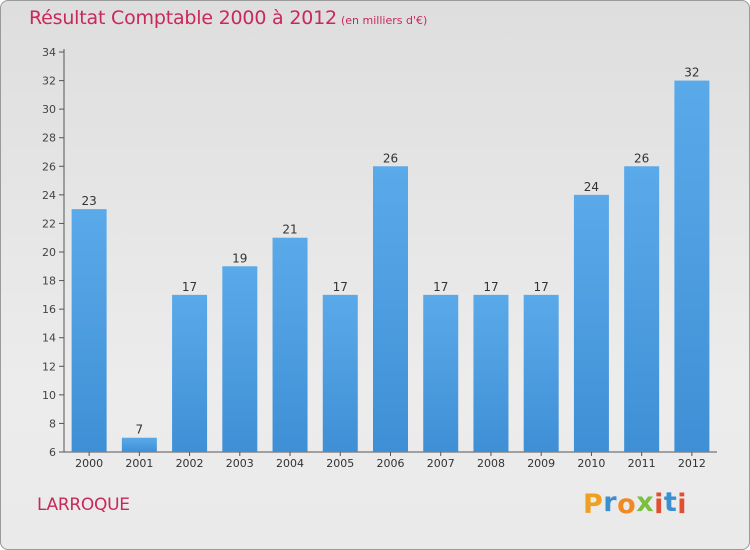 The image size is (750, 550). I want to click on bar-2005, so click(340, 373).